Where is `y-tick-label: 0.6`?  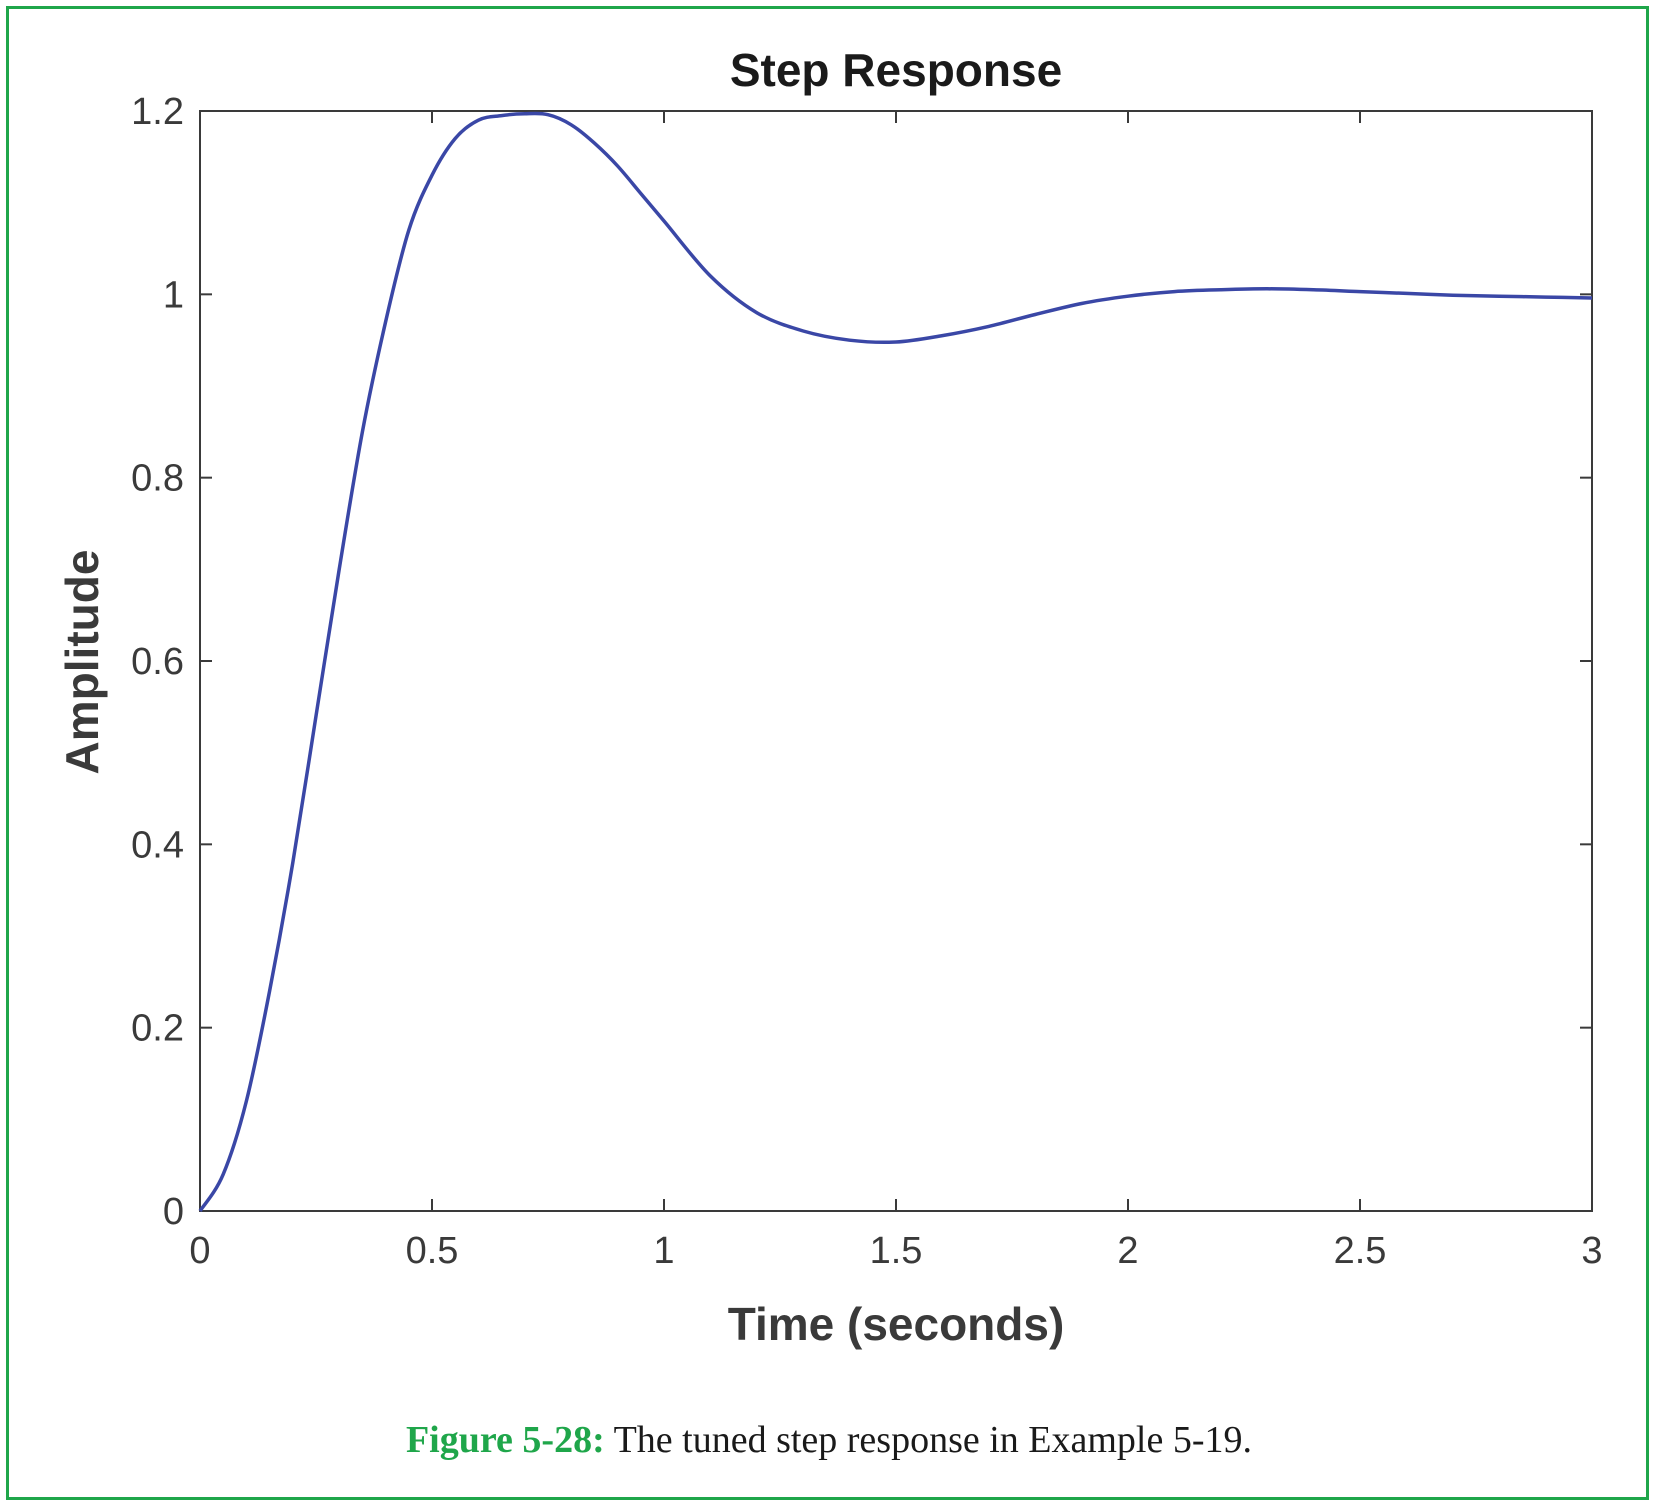 y-tick-label: 0.6 is located at coordinates (157, 662).